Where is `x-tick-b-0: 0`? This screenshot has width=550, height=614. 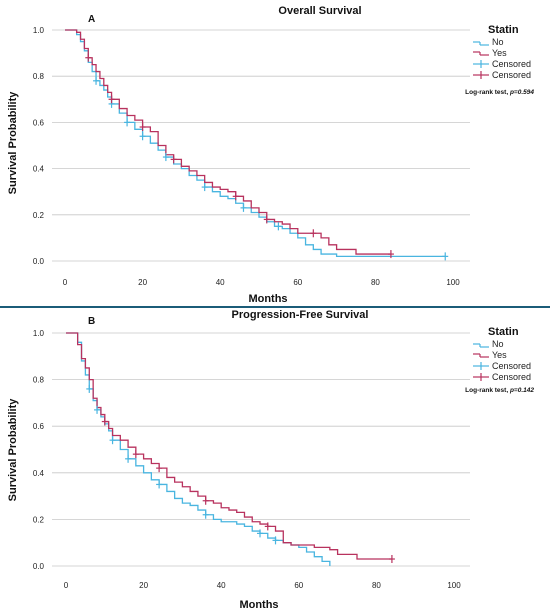
x-tick-b-0: 0 is located at coordinates (66, 585).